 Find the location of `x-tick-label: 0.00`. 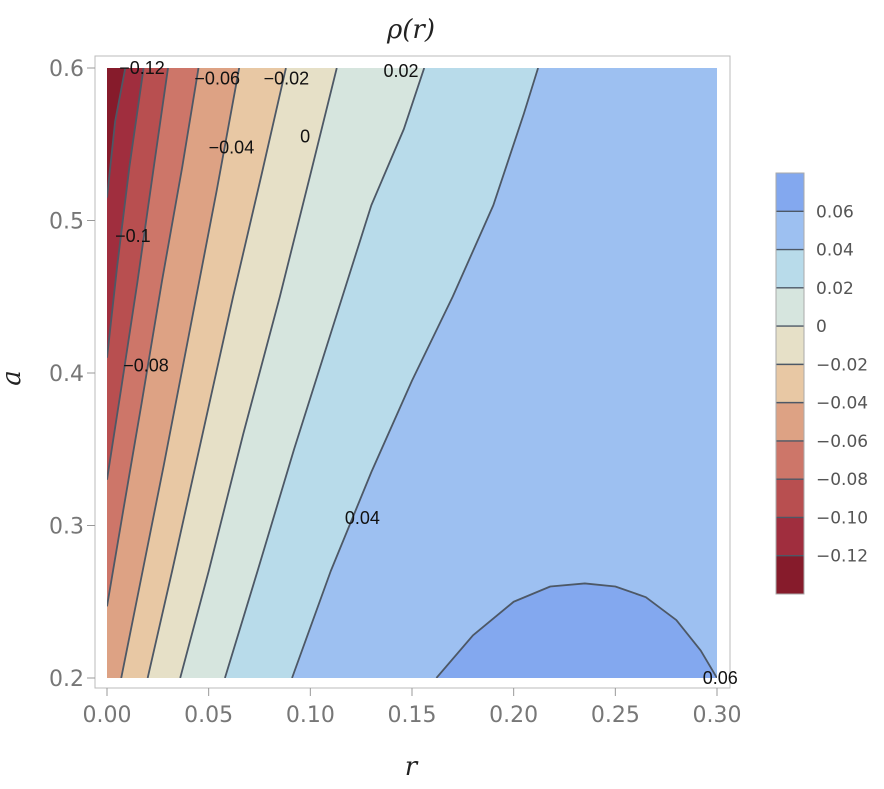

x-tick-label: 0.00 is located at coordinates (107, 715).